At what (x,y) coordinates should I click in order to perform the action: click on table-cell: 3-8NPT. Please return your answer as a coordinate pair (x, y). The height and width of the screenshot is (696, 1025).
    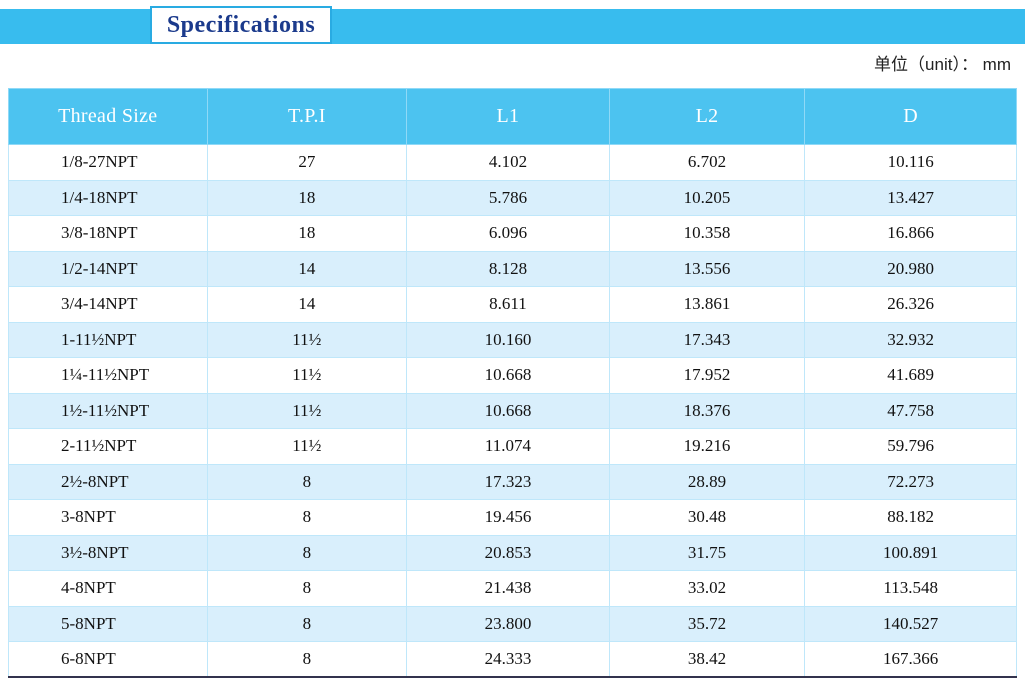
    Looking at the image, I should click on (108, 517).